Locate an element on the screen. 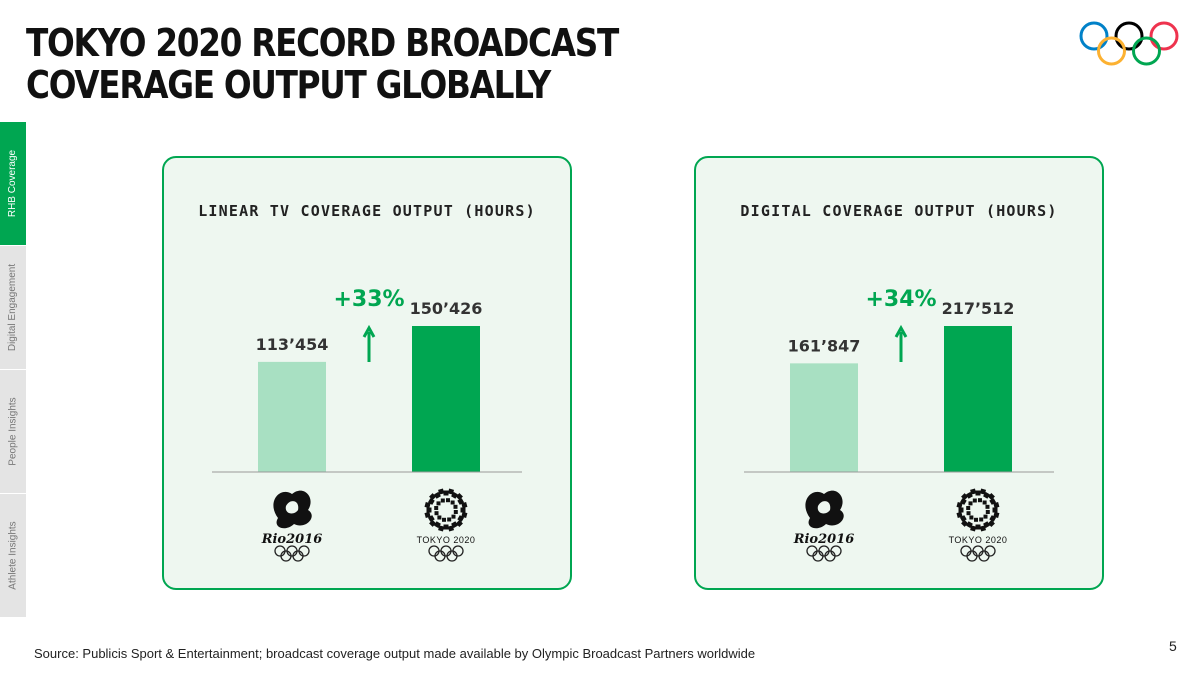  bar-value-label: 217’512 is located at coordinates (978, 308).